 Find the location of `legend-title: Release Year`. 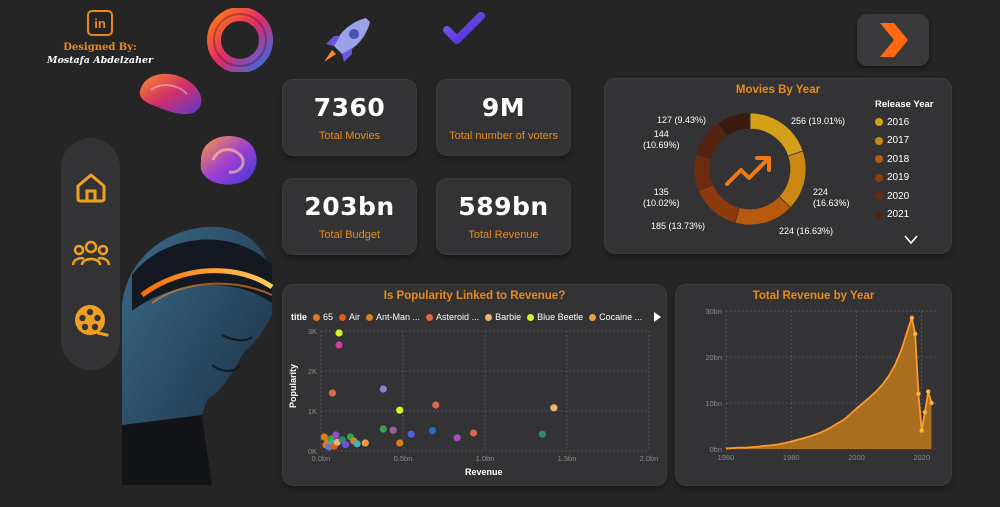

legend-title: Release Year is located at coordinates (904, 104).